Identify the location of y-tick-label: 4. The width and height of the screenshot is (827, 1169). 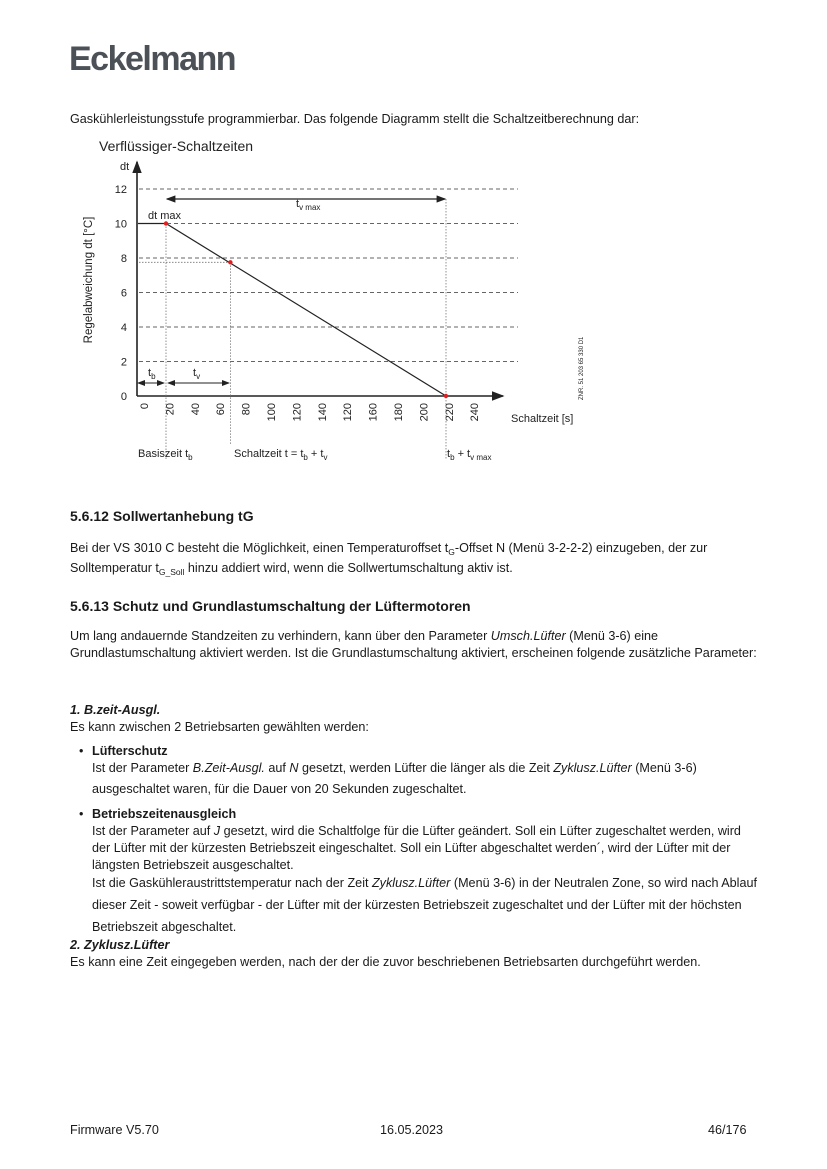
(124, 328).